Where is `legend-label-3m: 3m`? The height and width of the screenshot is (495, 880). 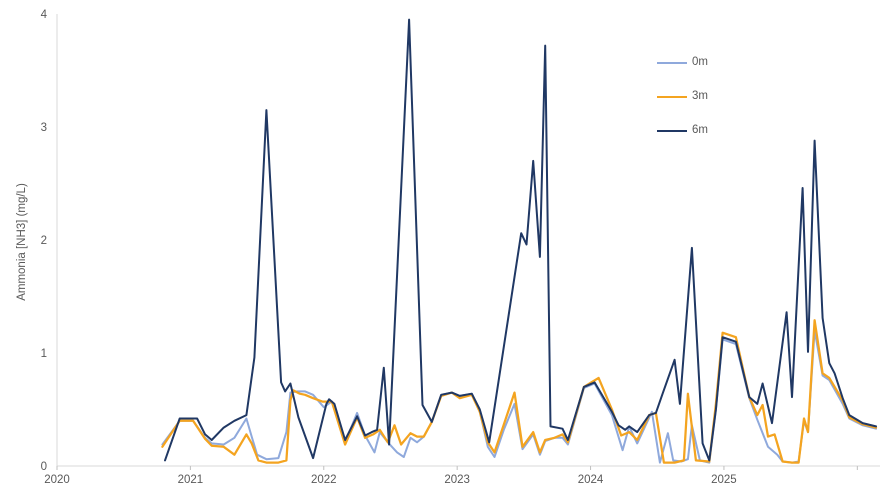
legend-label-3m: 3m is located at coordinates (700, 96).